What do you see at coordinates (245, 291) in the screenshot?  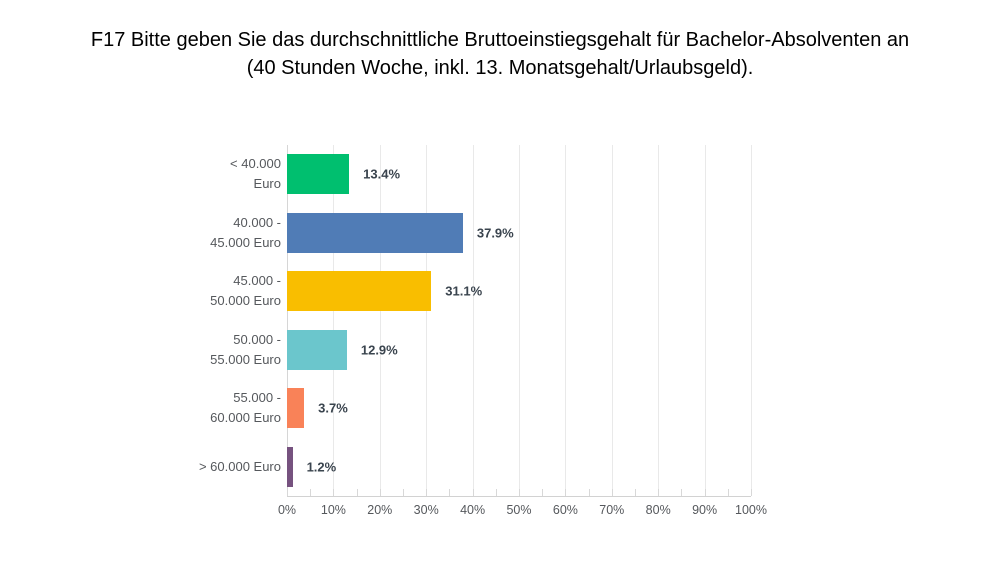 I see `category-label: 45.000 -50.000 Euro` at bounding box center [245, 291].